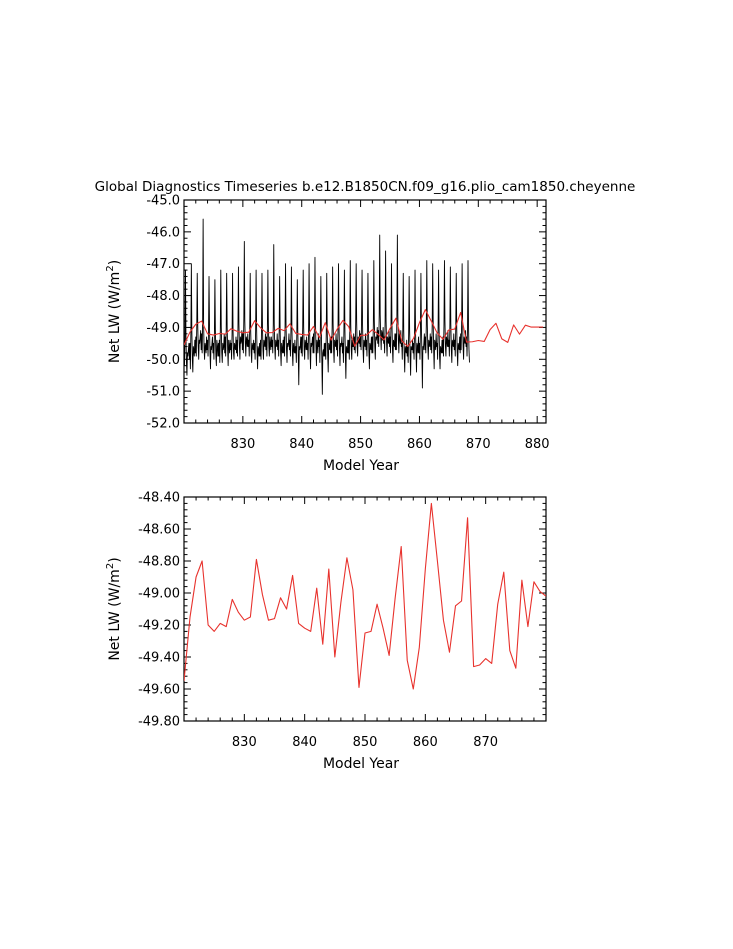  I want to click on top-xtick-label: 860, so click(419, 444).